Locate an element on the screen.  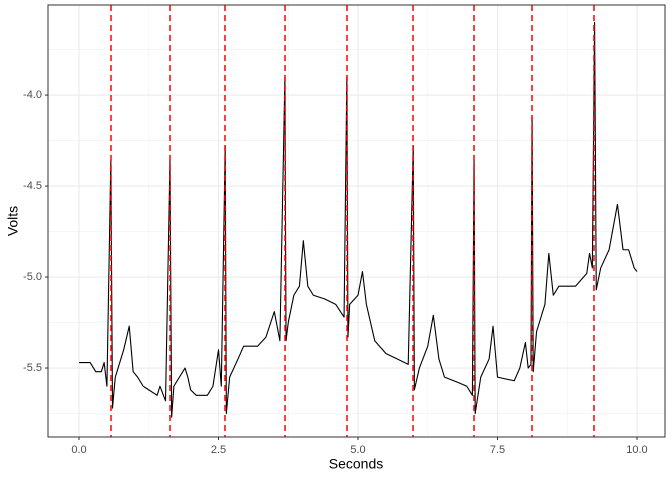
y-tick-label: -4.5 is located at coordinates (32, 186).